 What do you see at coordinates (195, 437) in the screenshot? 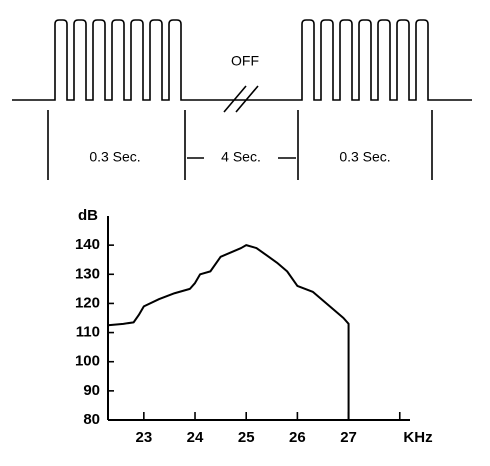
I see `x-tick-label: 24` at bounding box center [195, 437].